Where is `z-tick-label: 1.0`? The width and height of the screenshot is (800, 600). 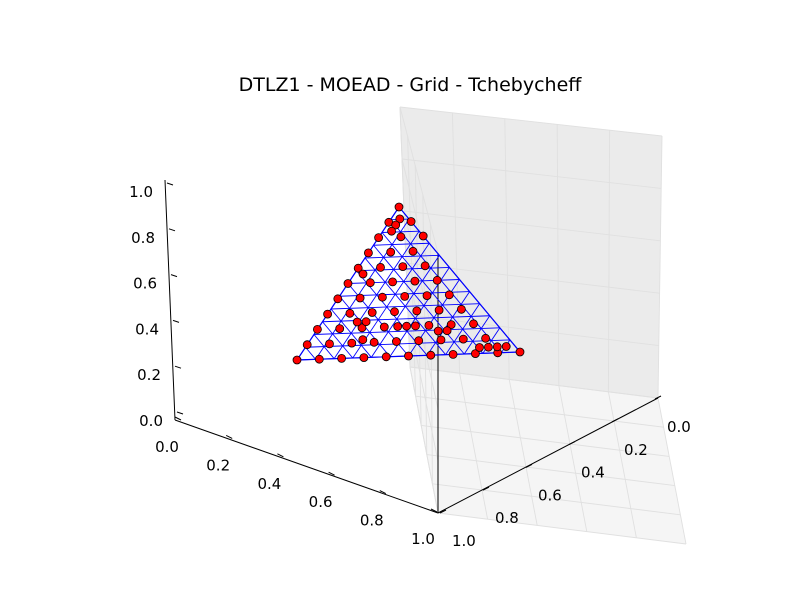 z-tick-label: 1.0 is located at coordinates (141, 192).